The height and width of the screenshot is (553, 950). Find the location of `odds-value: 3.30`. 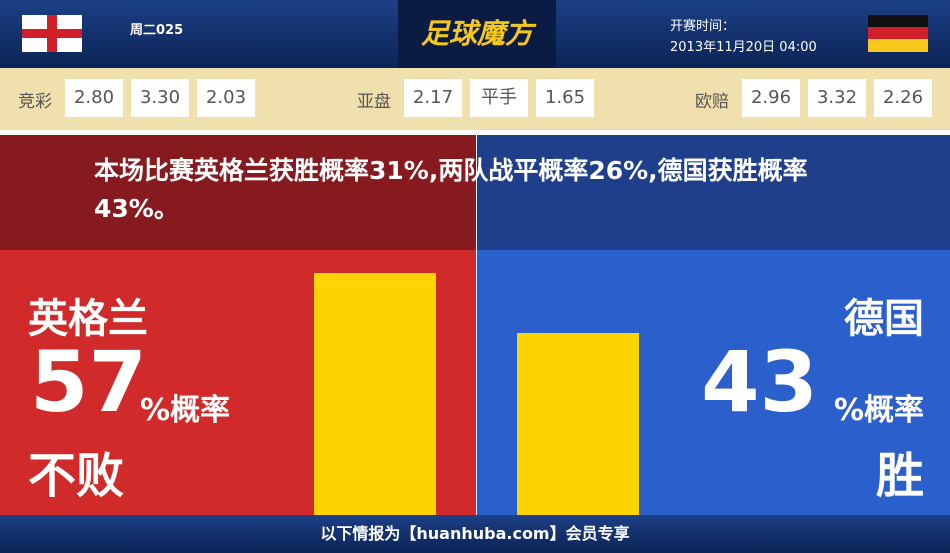

odds-value: 3.30 is located at coordinates (160, 98).